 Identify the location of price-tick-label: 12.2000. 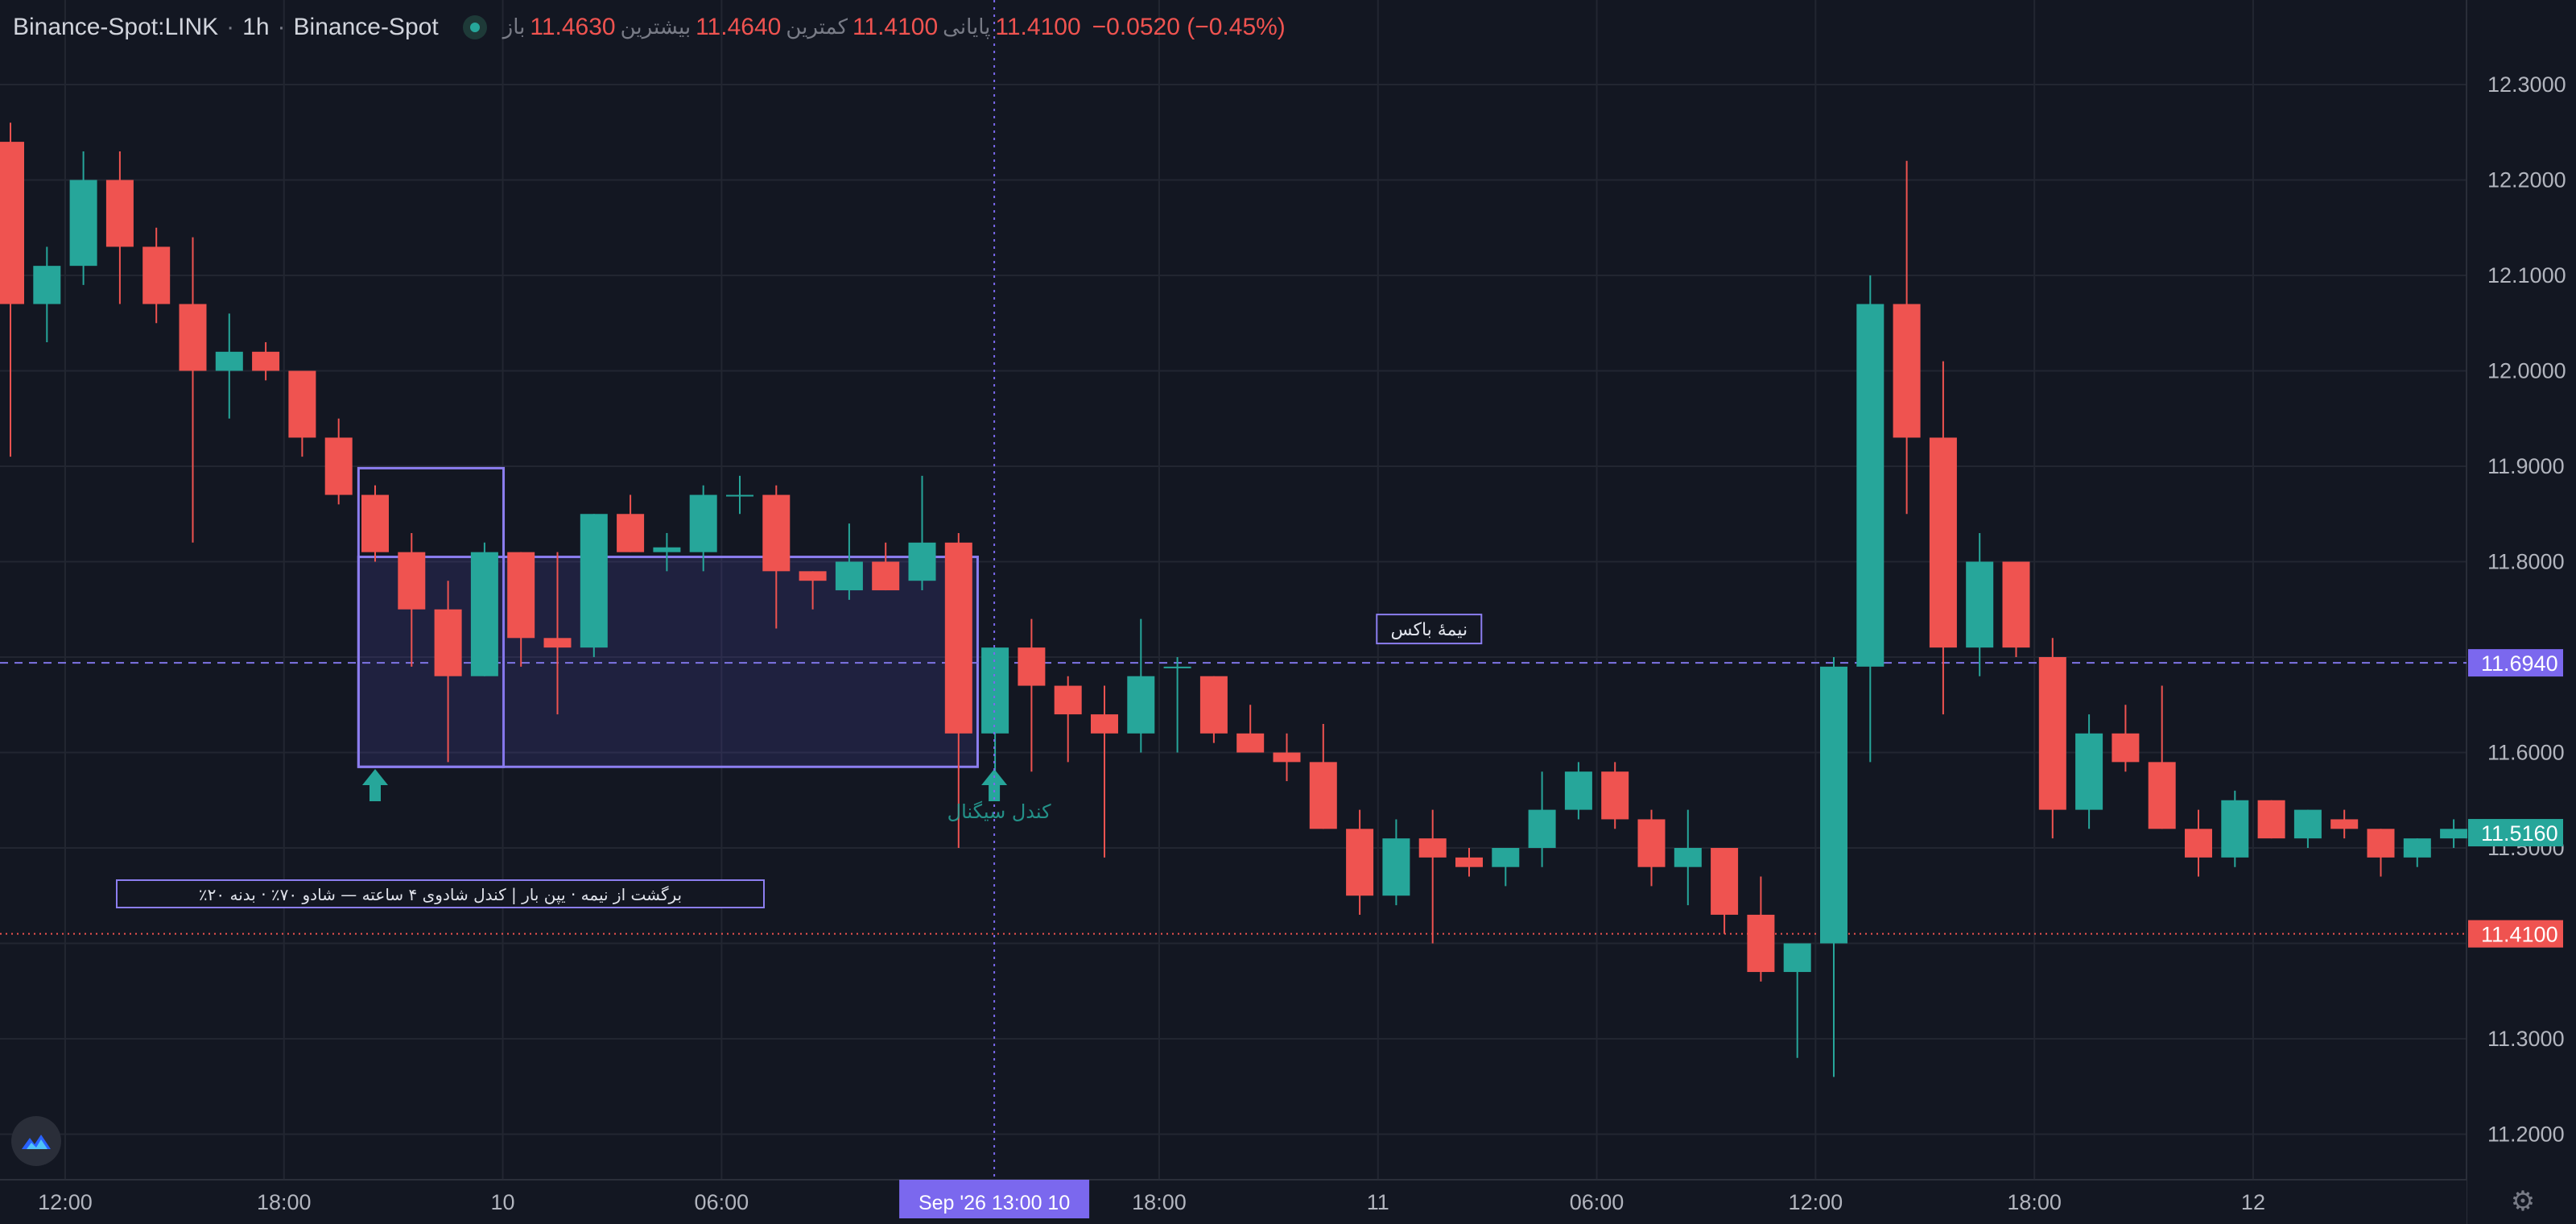
(2526, 180).